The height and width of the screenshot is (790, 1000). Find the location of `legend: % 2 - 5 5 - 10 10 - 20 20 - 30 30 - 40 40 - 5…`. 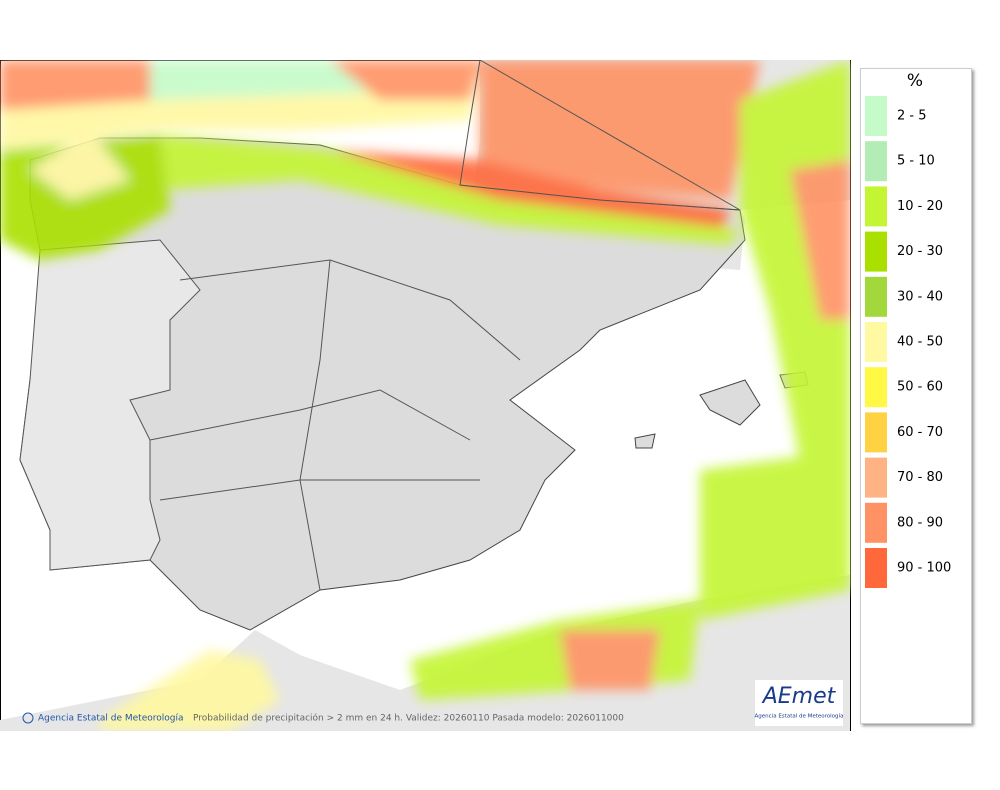

legend: % 2 - 5 5 - 10 10 - 20 20 - 30 30 - 40 40 - 5… is located at coordinates (916, 396).